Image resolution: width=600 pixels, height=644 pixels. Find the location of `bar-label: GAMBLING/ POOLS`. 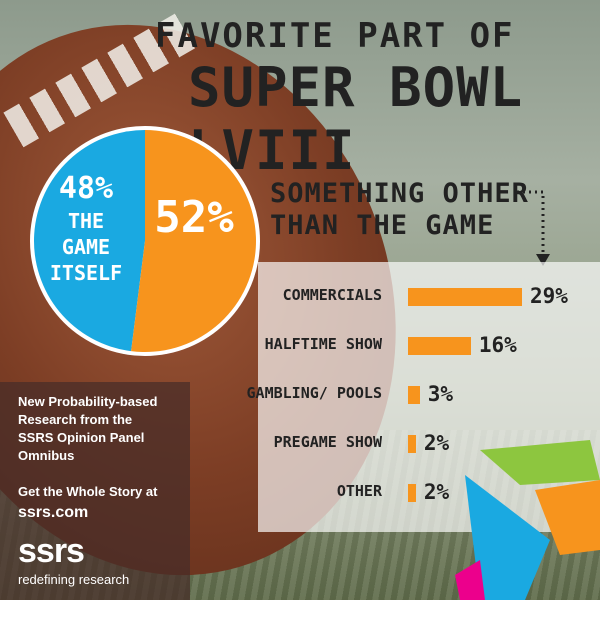

bar-label: GAMBLING/ POOLS is located at coordinates (314, 393).